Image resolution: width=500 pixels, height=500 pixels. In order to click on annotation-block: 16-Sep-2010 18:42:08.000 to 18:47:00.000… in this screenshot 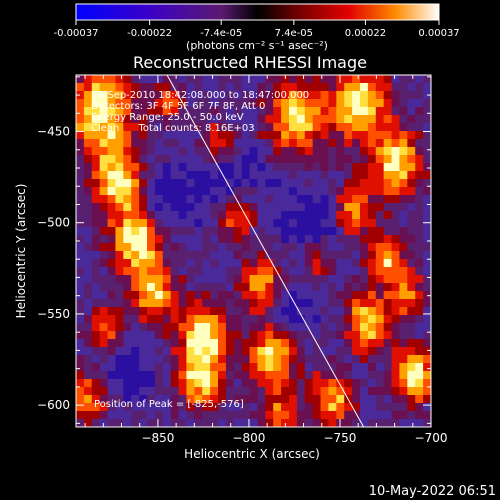, I will do `click(200, 112)`.